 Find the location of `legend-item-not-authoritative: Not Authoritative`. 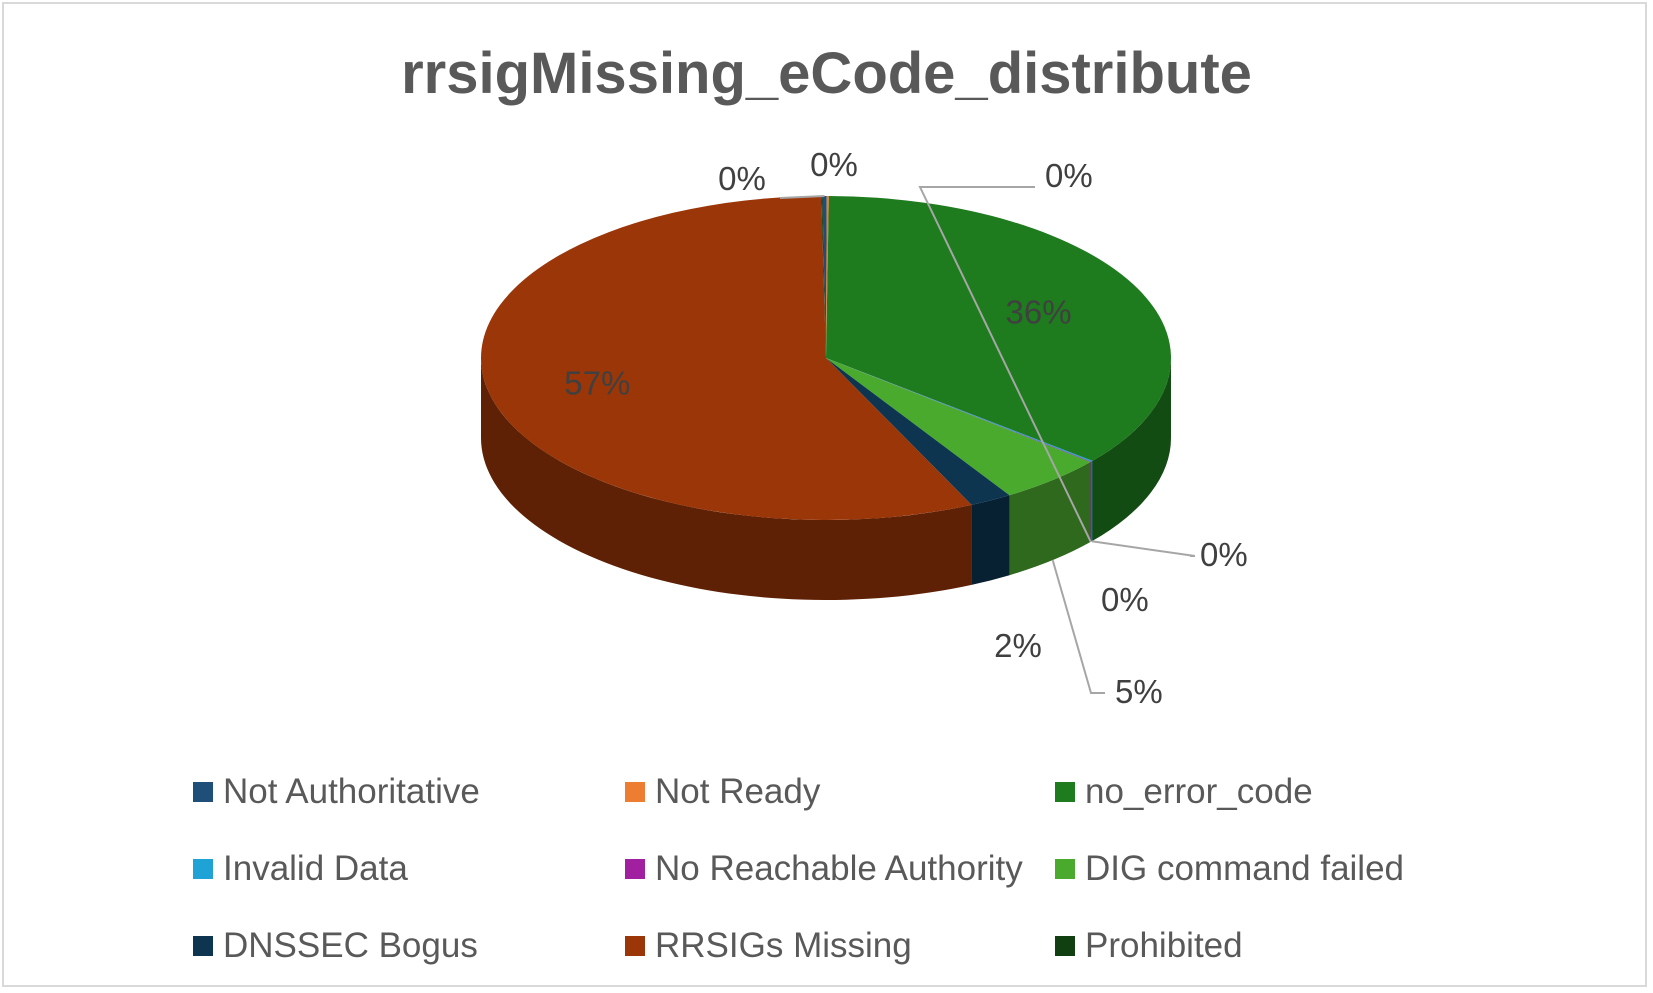

legend-item-not-authoritative: Not Authoritative is located at coordinates (409, 791).